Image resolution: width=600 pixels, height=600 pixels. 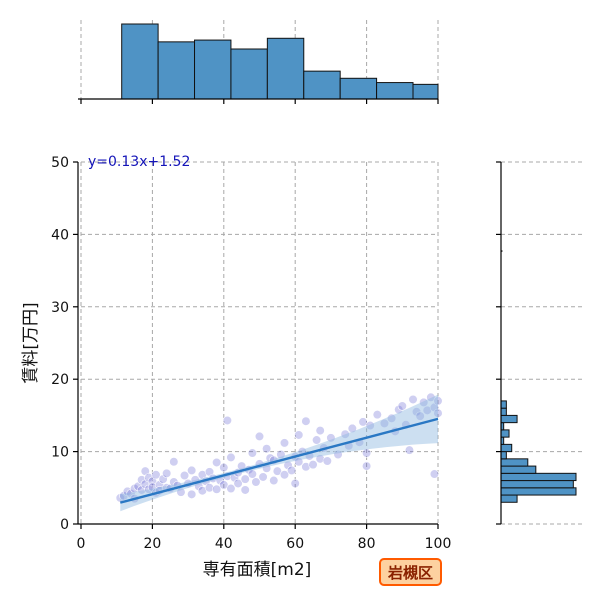 What do you see at coordinates (224, 544) in the screenshot?
I see `x-tick-label: 40` at bounding box center [224, 544].